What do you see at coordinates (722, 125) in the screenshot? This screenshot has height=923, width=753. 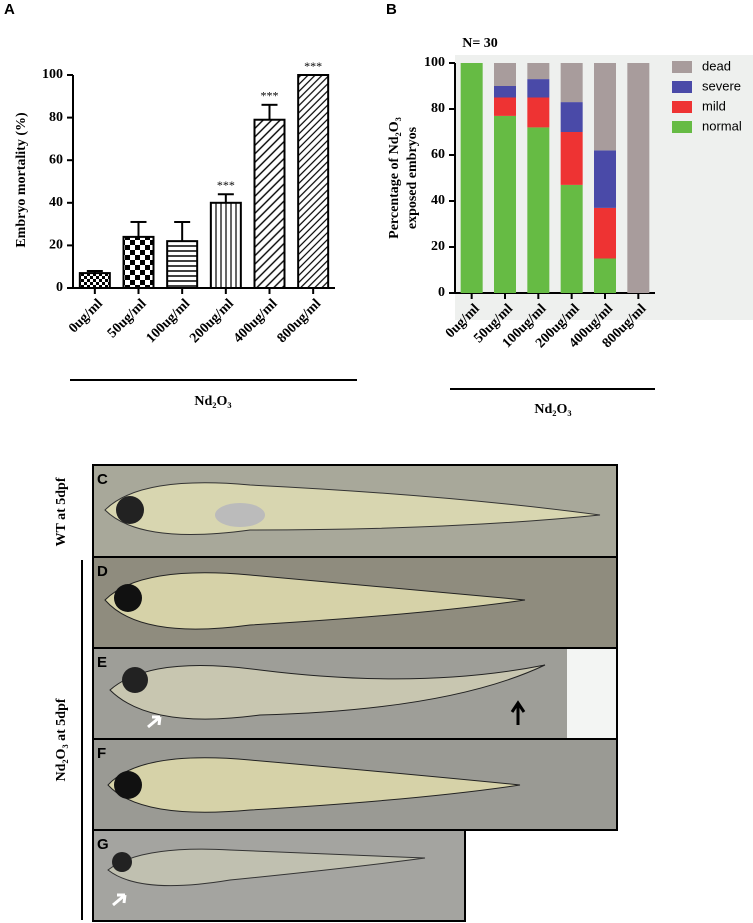 I see `legend-label: normal` at bounding box center [722, 125].